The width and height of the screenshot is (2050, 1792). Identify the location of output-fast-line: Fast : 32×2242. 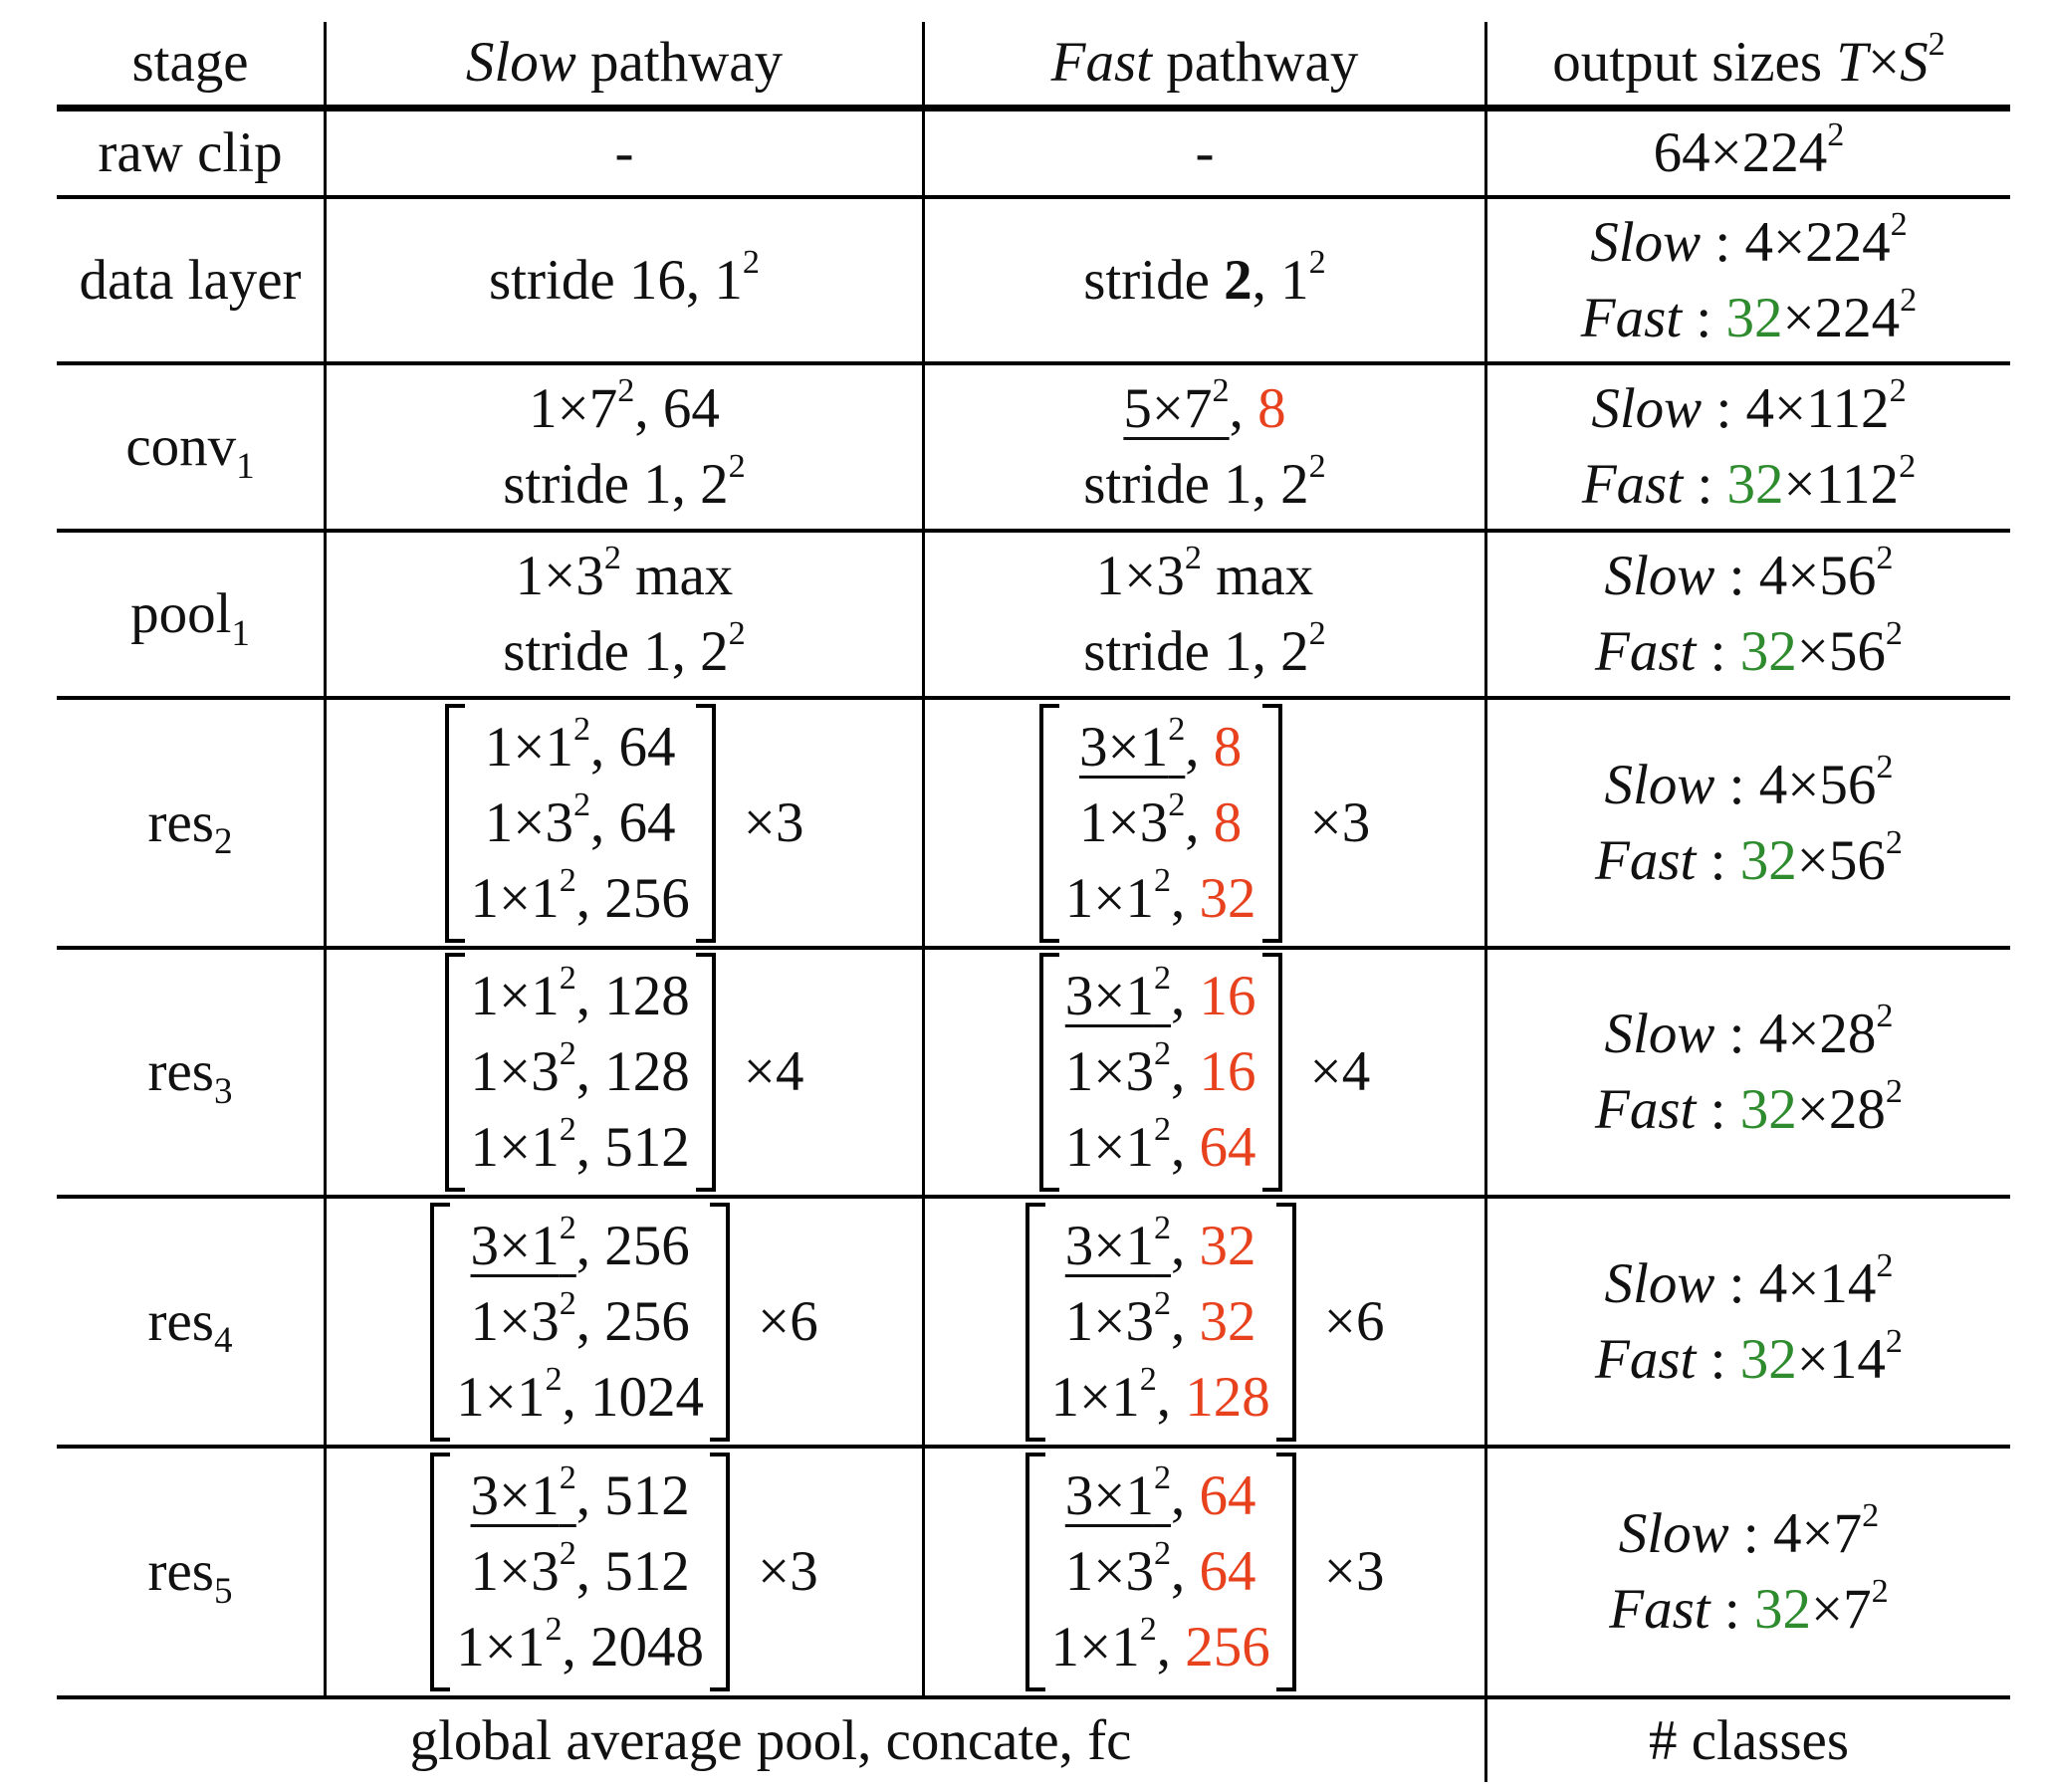
(1749, 315).